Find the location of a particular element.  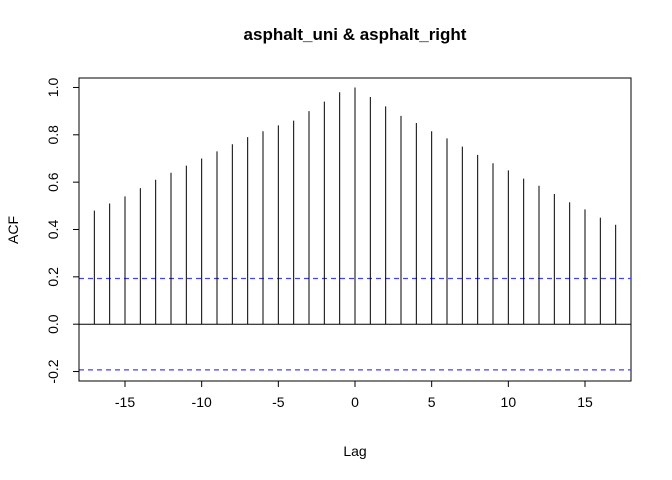

y-tick-label: 0.0 is located at coordinates (53, 324).